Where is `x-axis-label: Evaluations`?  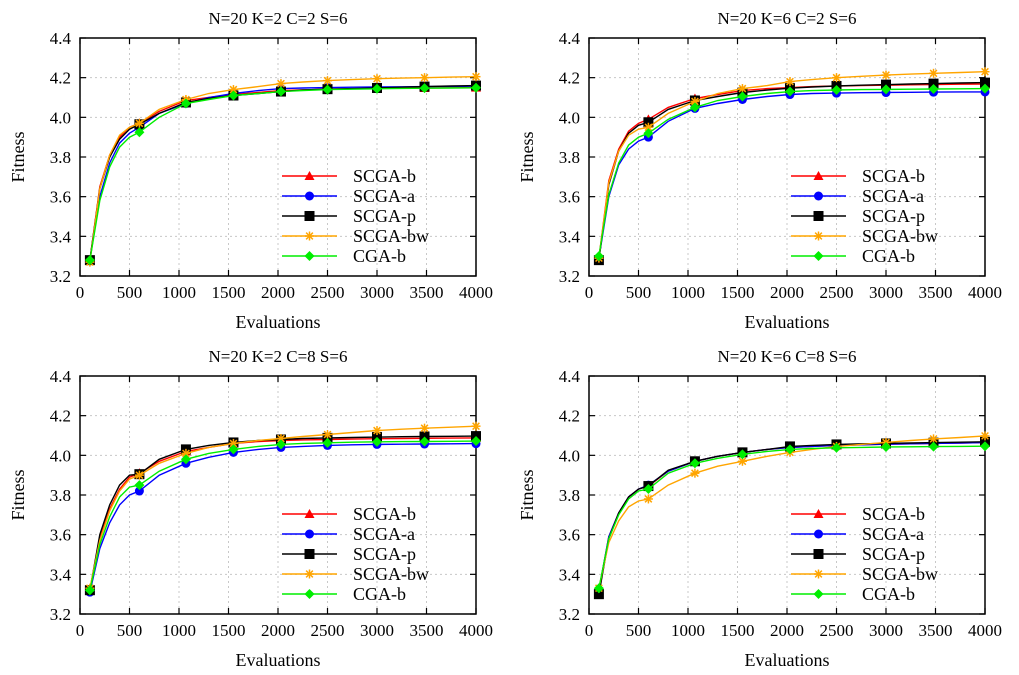
x-axis-label: Evaluations is located at coordinates (278, 660).